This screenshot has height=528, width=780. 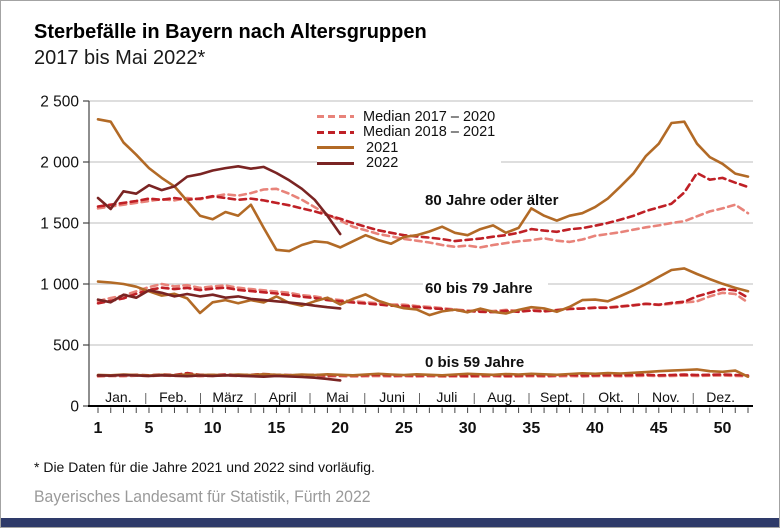 I want to click on svg-text: 50, so click(x=723, y=428).